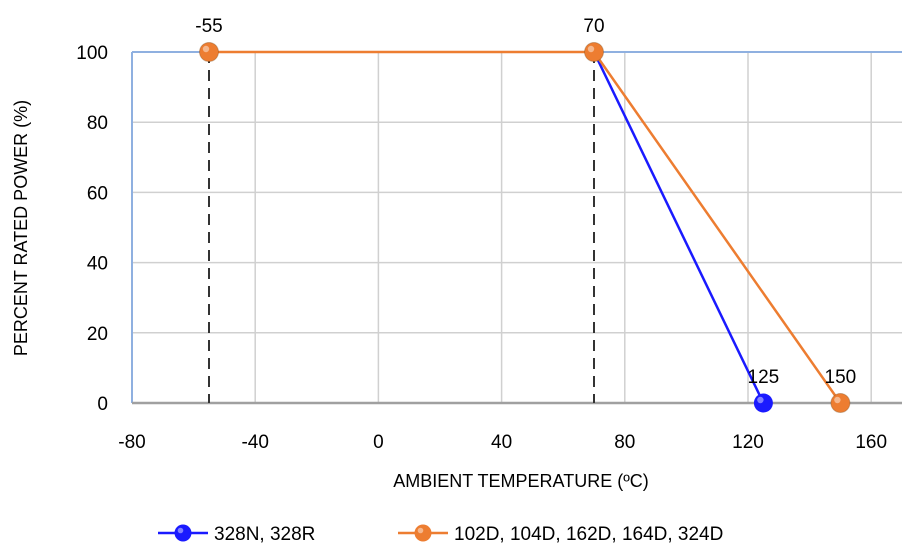  I want to click on y-tick-label: 60, so click(97, 193).